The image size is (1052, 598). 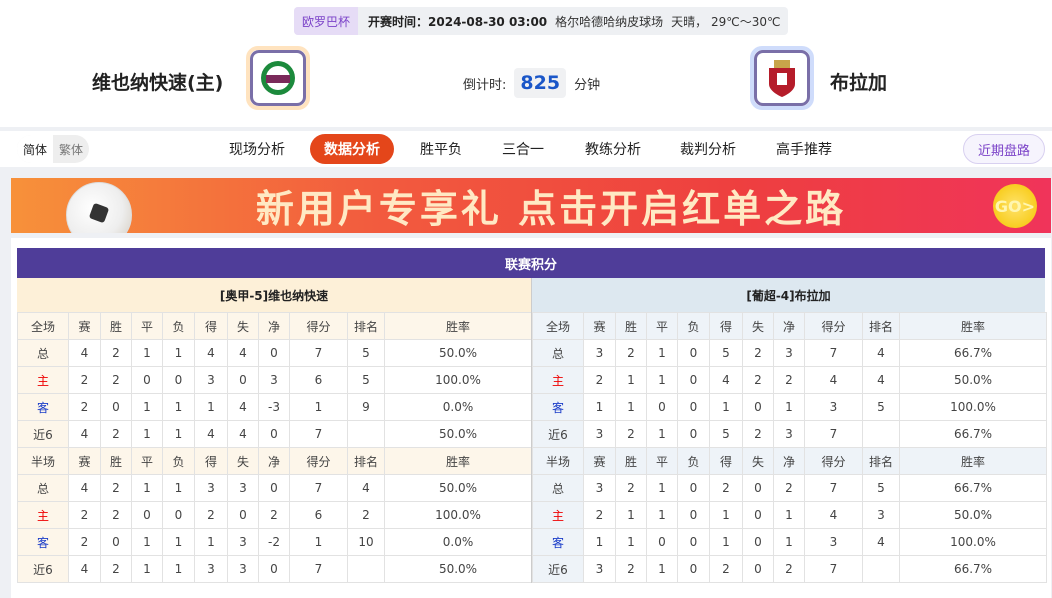 What do you see at coordinates (558, 461) in the screenshot?
I see `column-header: 半场` at bounding box center [558, 461].